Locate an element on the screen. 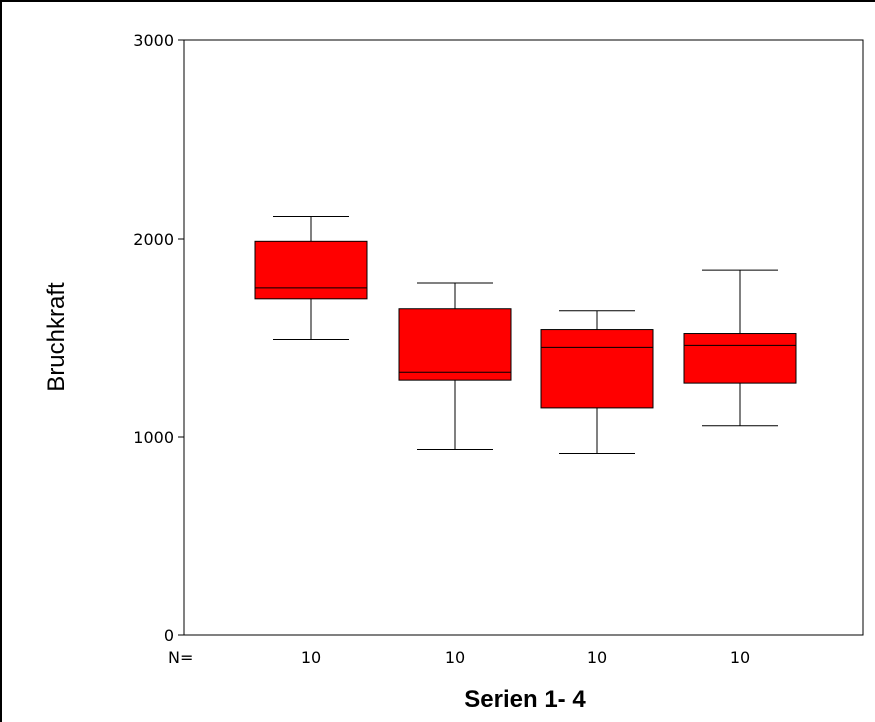 Image resolution: width=875 pixels, height=722 pixels. y-tick-label: 3000 is located at coordinates (153, 40).